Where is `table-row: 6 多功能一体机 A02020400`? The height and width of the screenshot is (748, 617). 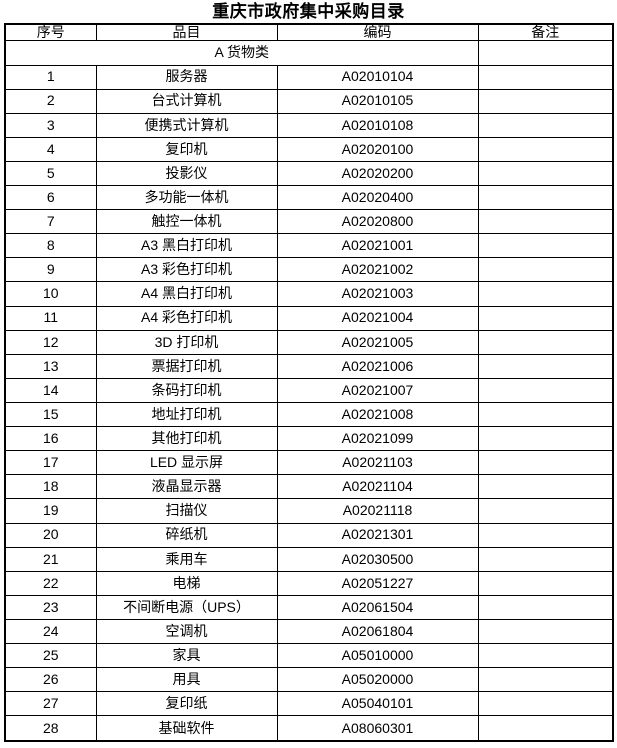 table-row: 6 多功能一体机 A02020400 is located at coordinates (309, 198).